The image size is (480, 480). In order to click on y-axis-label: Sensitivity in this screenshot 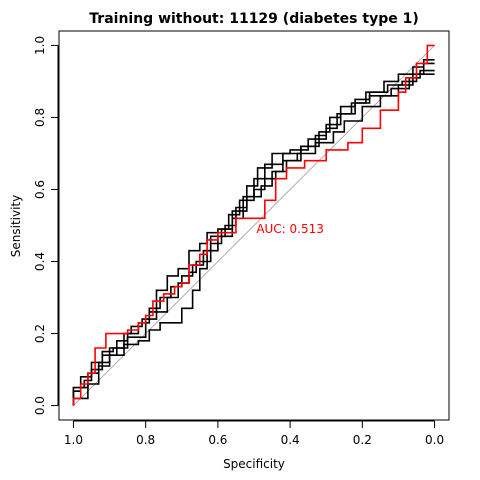, I will do `click(16, 226)`.